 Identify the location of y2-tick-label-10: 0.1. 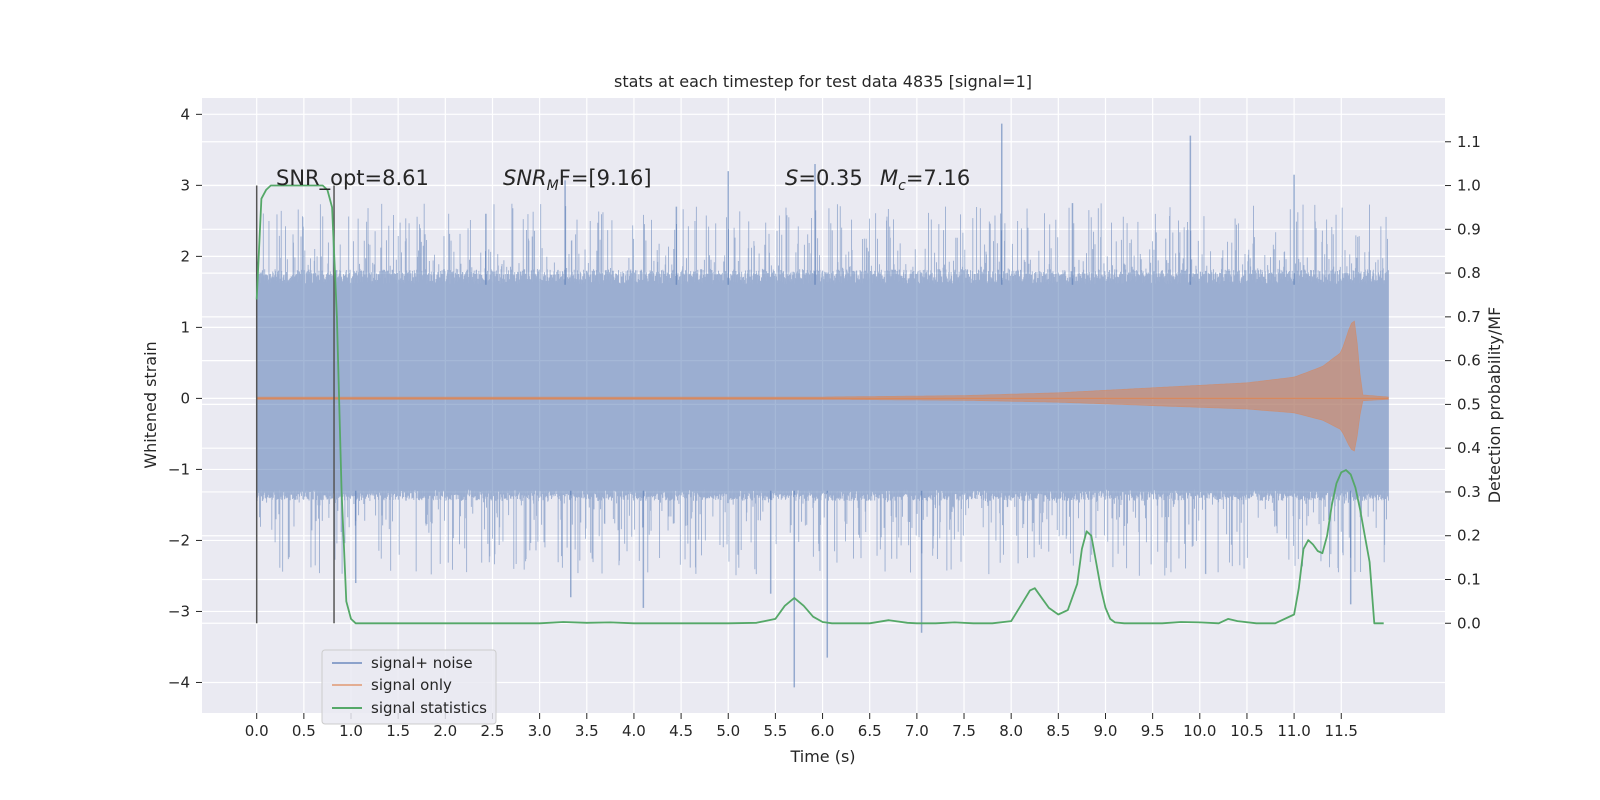
(1469, 579).